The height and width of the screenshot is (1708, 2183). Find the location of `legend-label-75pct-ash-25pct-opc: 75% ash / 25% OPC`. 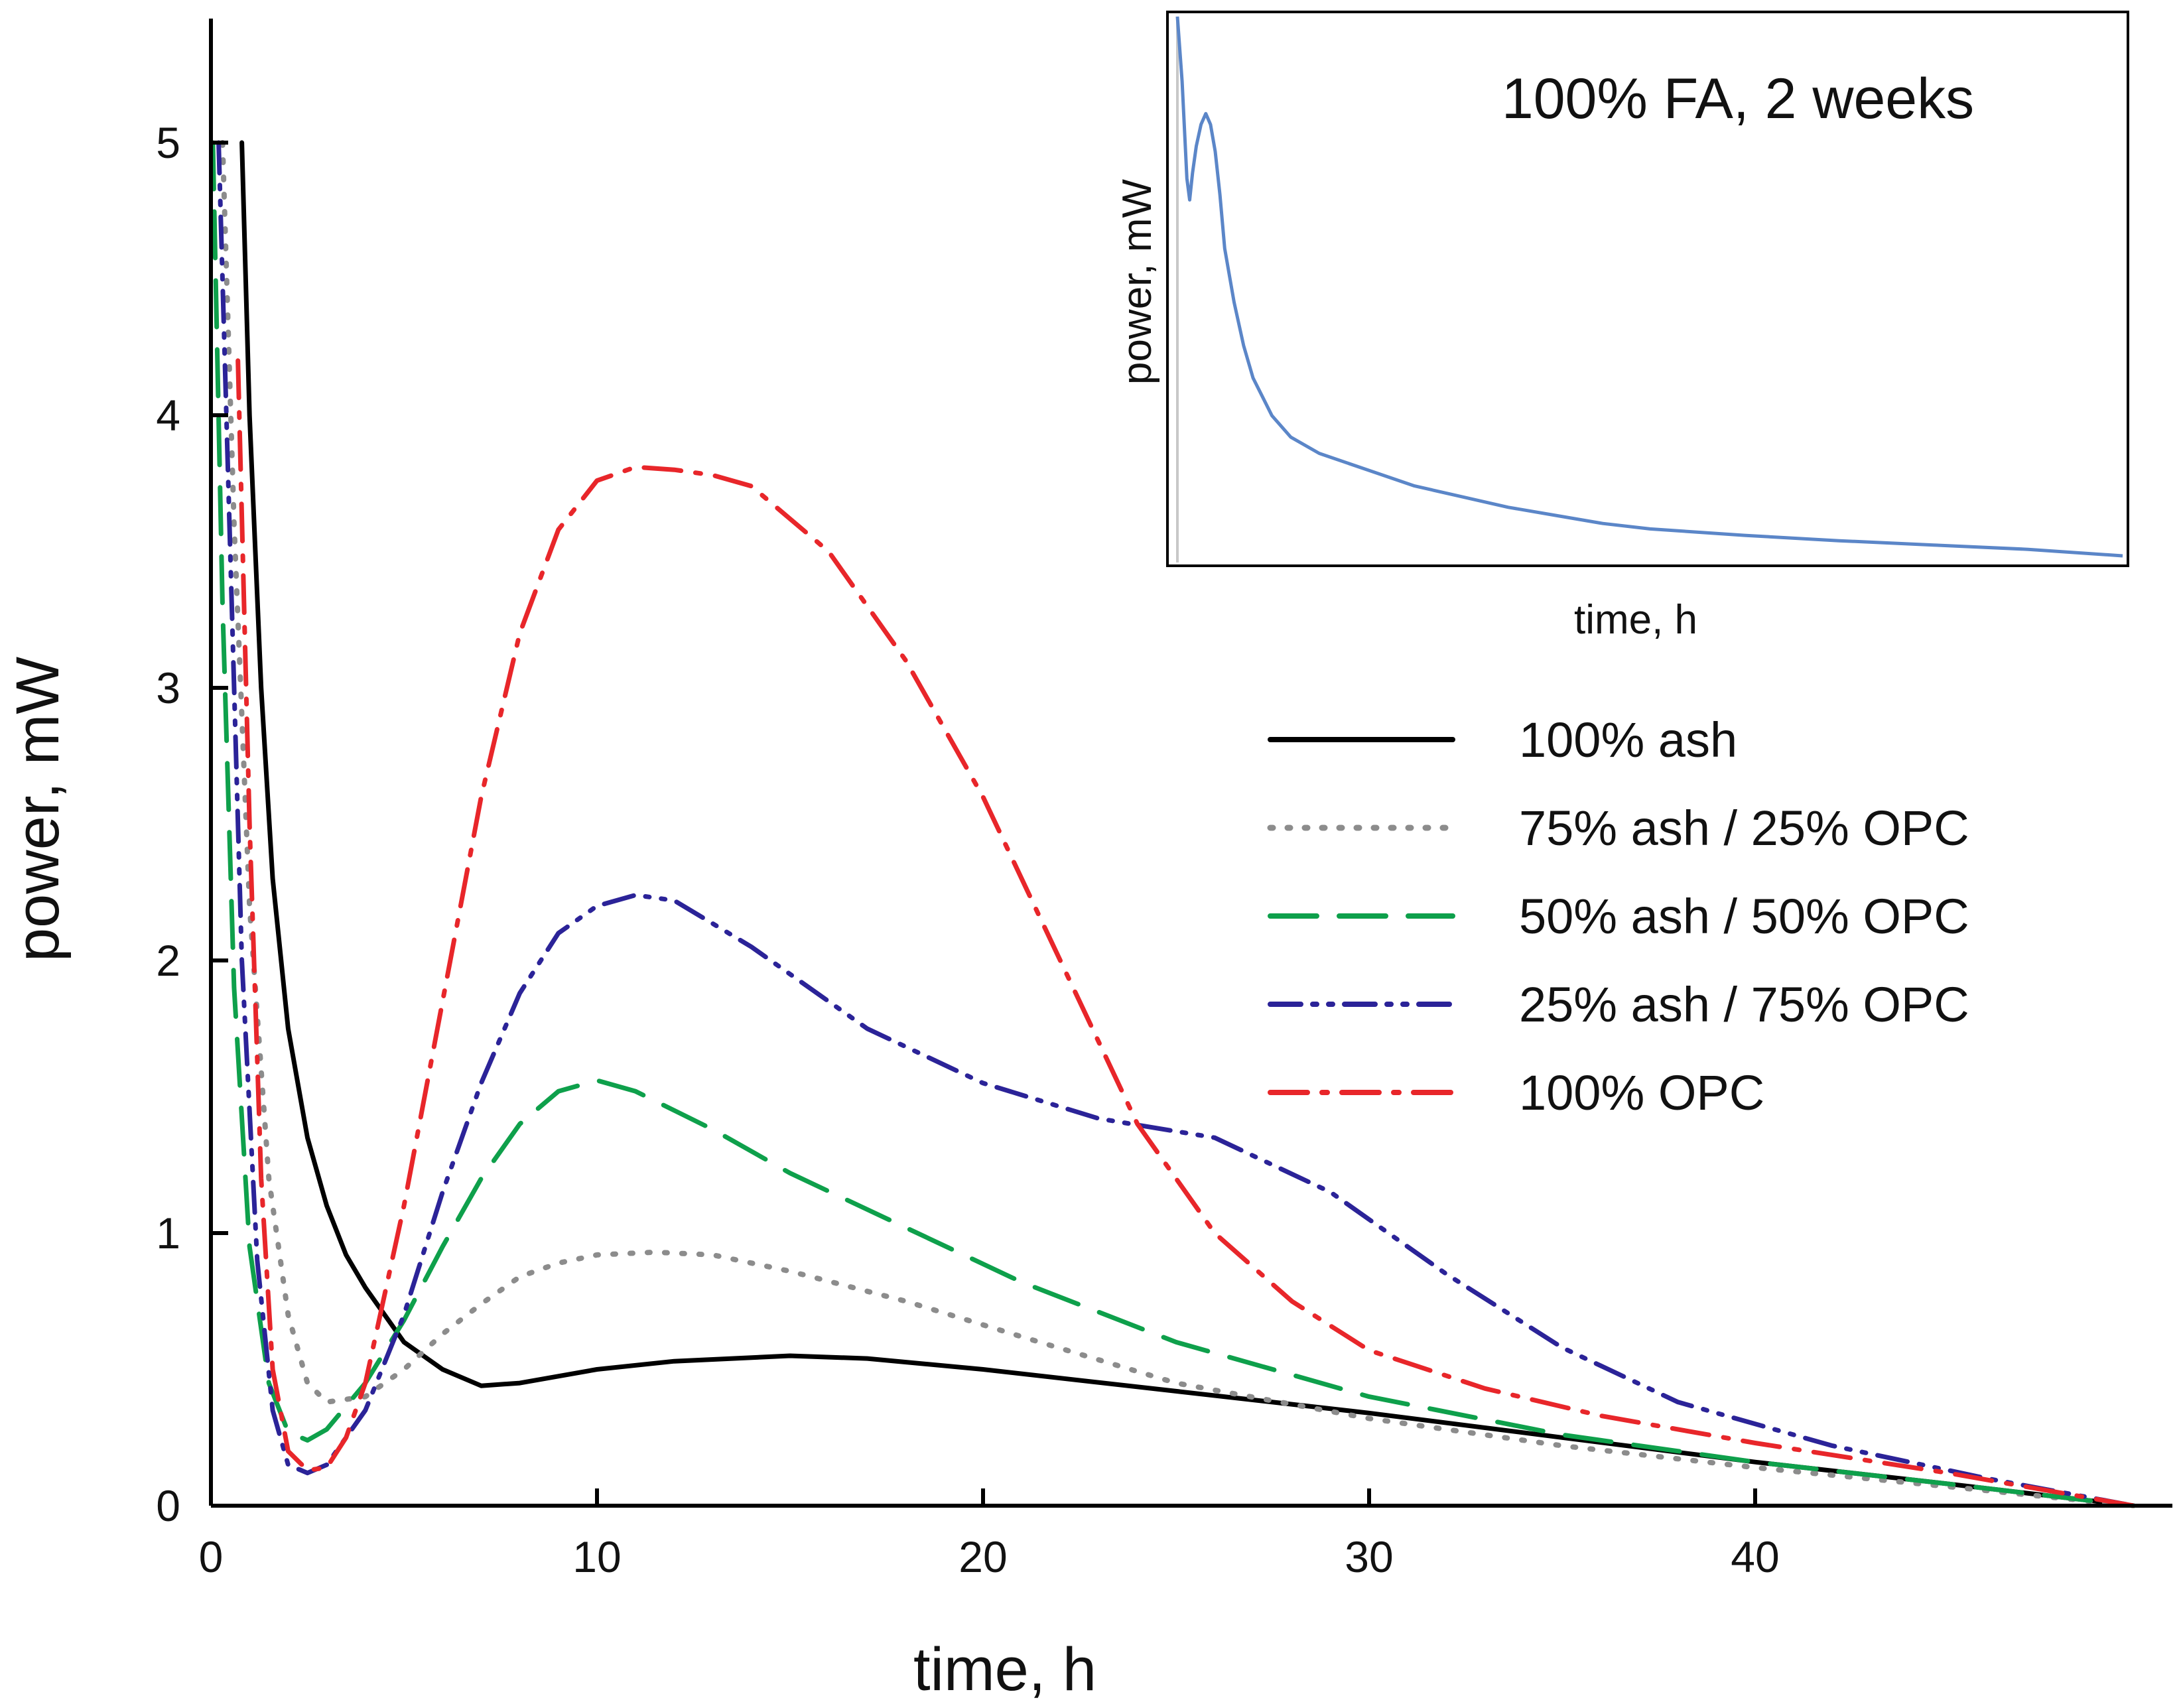

legend-label-75pct-ash-25pct-opc: 75% ash / 25% OPC is located at coordinates (1744, 828).